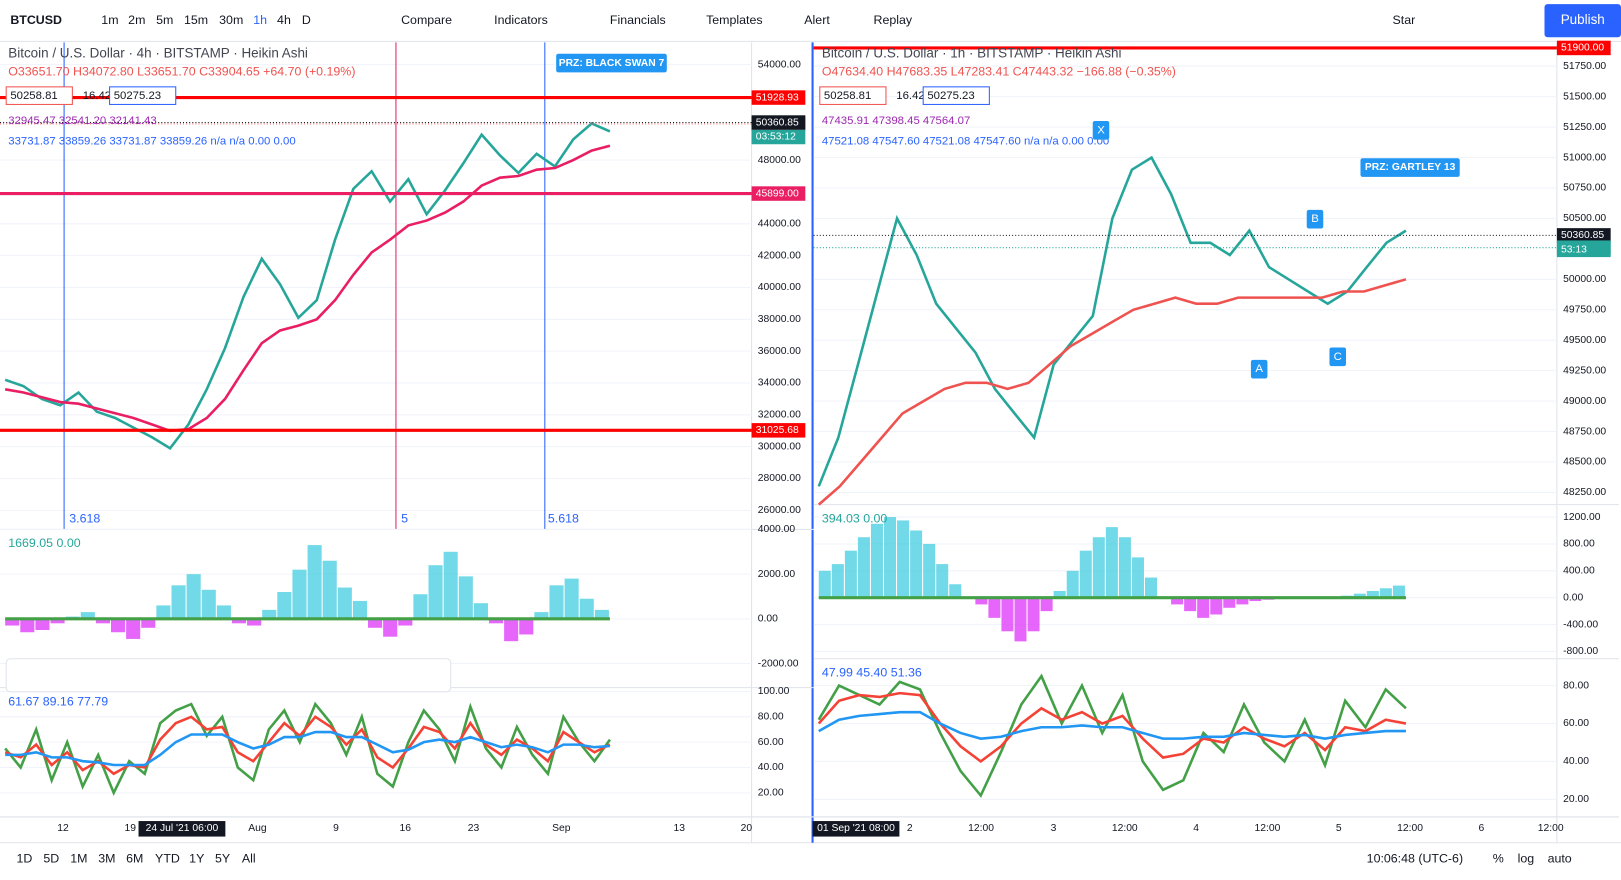 This screenshot has height=880, width=1621. Describe the element at coordinates (1576, 723) in the screenshot. I see `y-tick-label: 60.00` at that location.